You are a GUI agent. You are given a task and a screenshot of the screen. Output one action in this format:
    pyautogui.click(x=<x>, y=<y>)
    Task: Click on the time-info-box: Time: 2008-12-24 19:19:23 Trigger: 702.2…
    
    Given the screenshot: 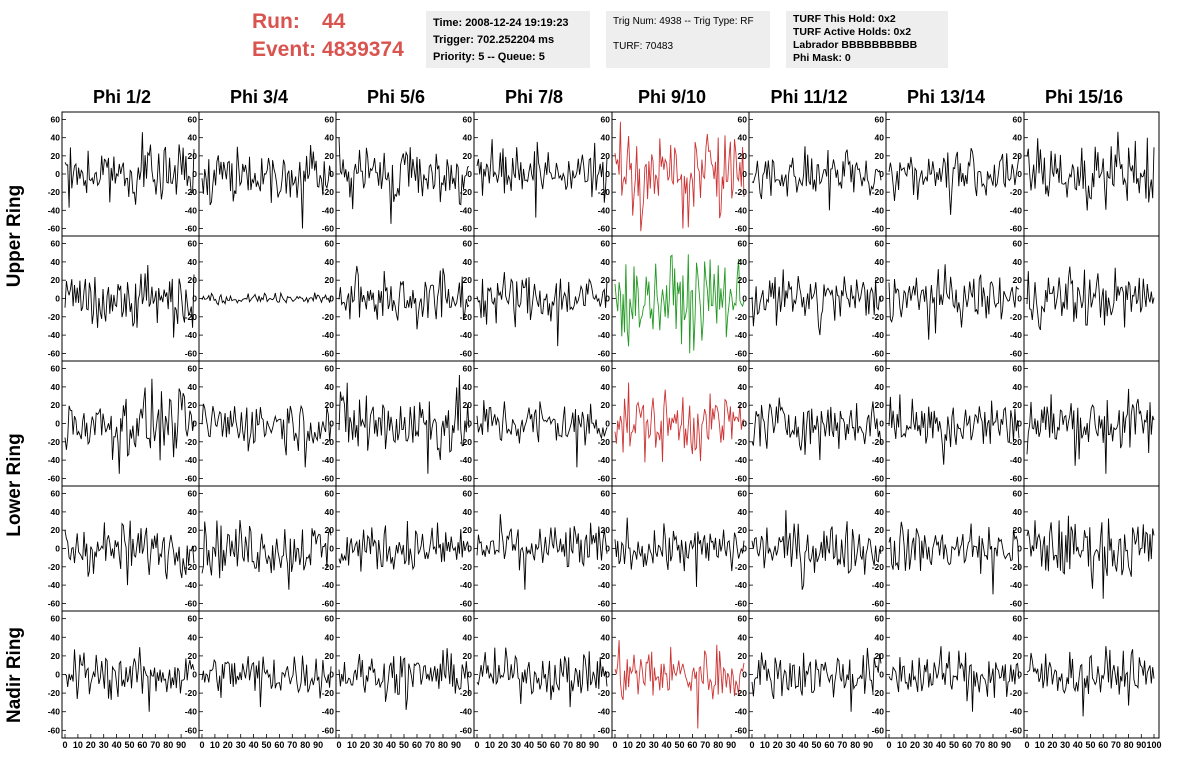 What is the action you would take?
    pyautogui.click(x=508, y=39)
    